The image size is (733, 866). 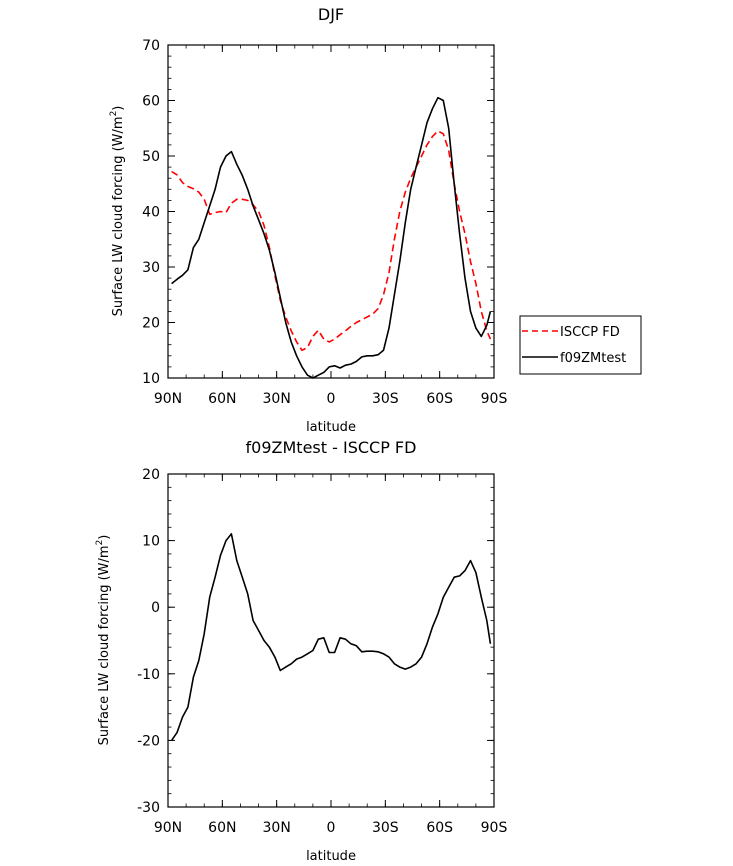 I want to click on panel2-ytick-label: 20, so click(x=151, y=475).